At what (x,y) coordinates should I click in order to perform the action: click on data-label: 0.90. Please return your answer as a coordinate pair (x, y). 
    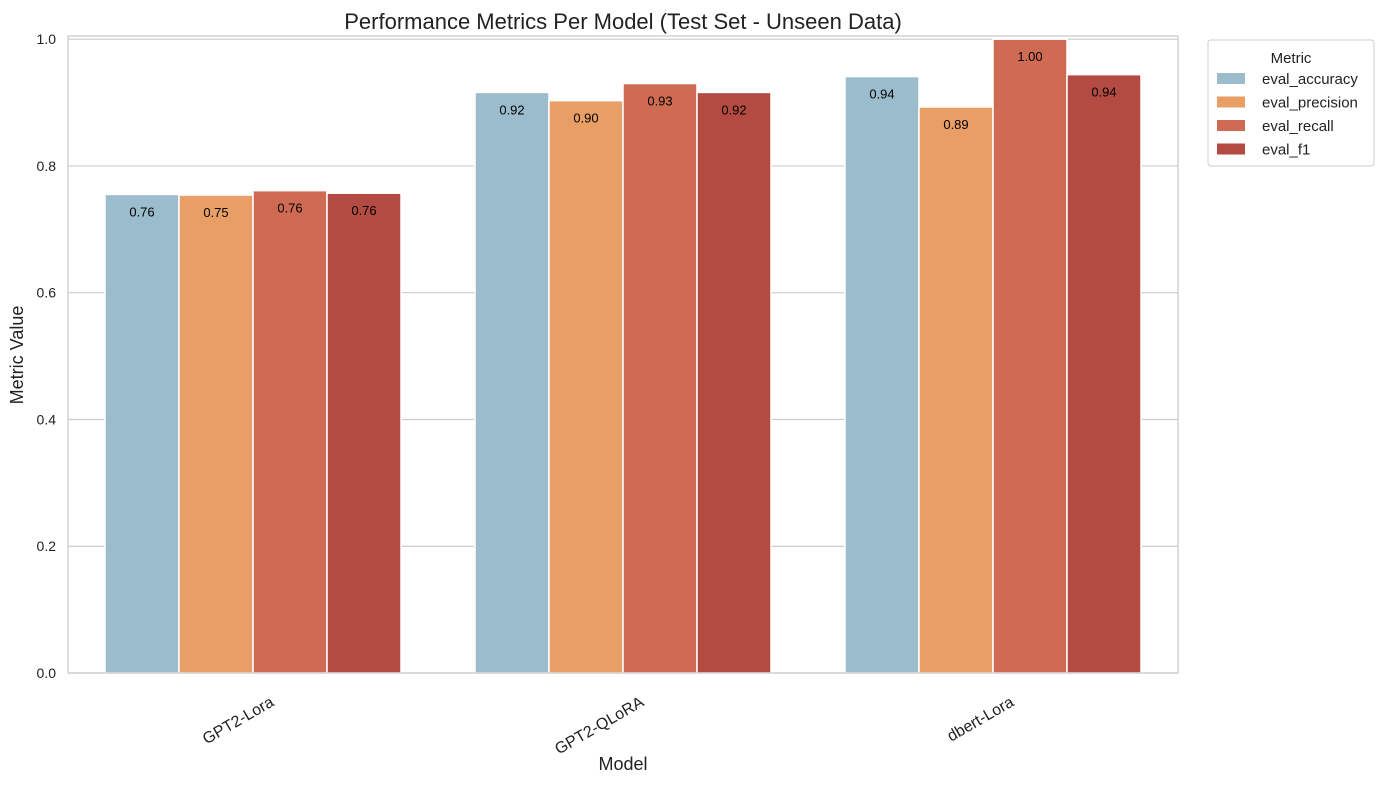
    Looking at the image, I should click on (585, 118).